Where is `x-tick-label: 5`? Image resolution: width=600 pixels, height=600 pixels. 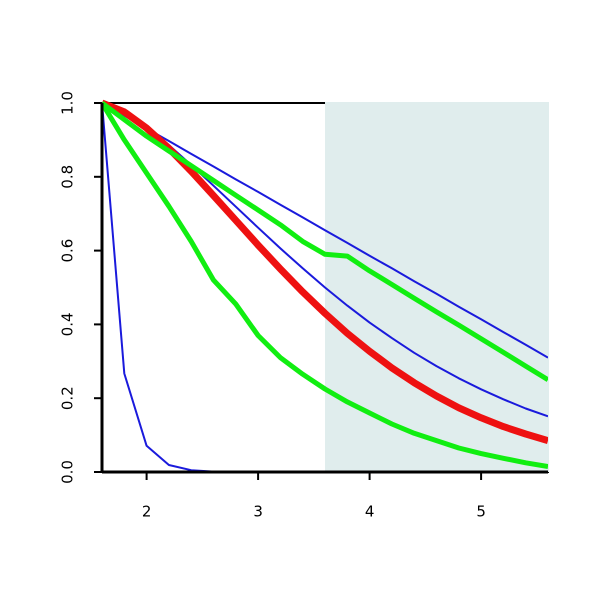
x-tick-label: 5 is located at coordinates (481, 512).